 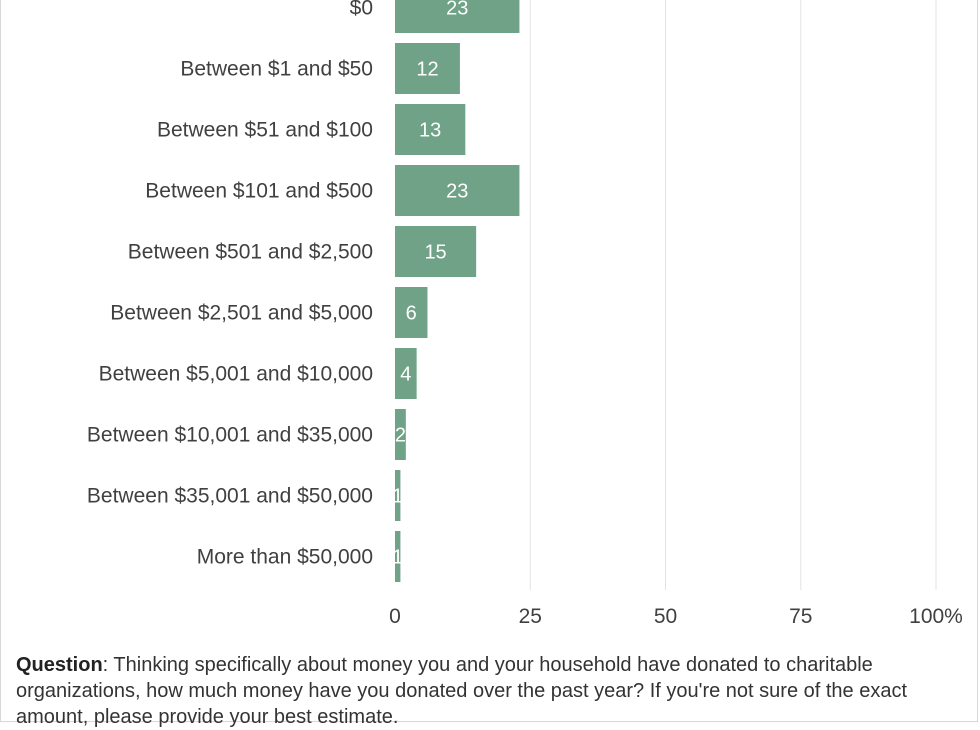 What do you see at coordinates (236, 374) in the screenshot?
I see `category-label: Between $5,001 and $10,000` at bounding box center [236, 374].